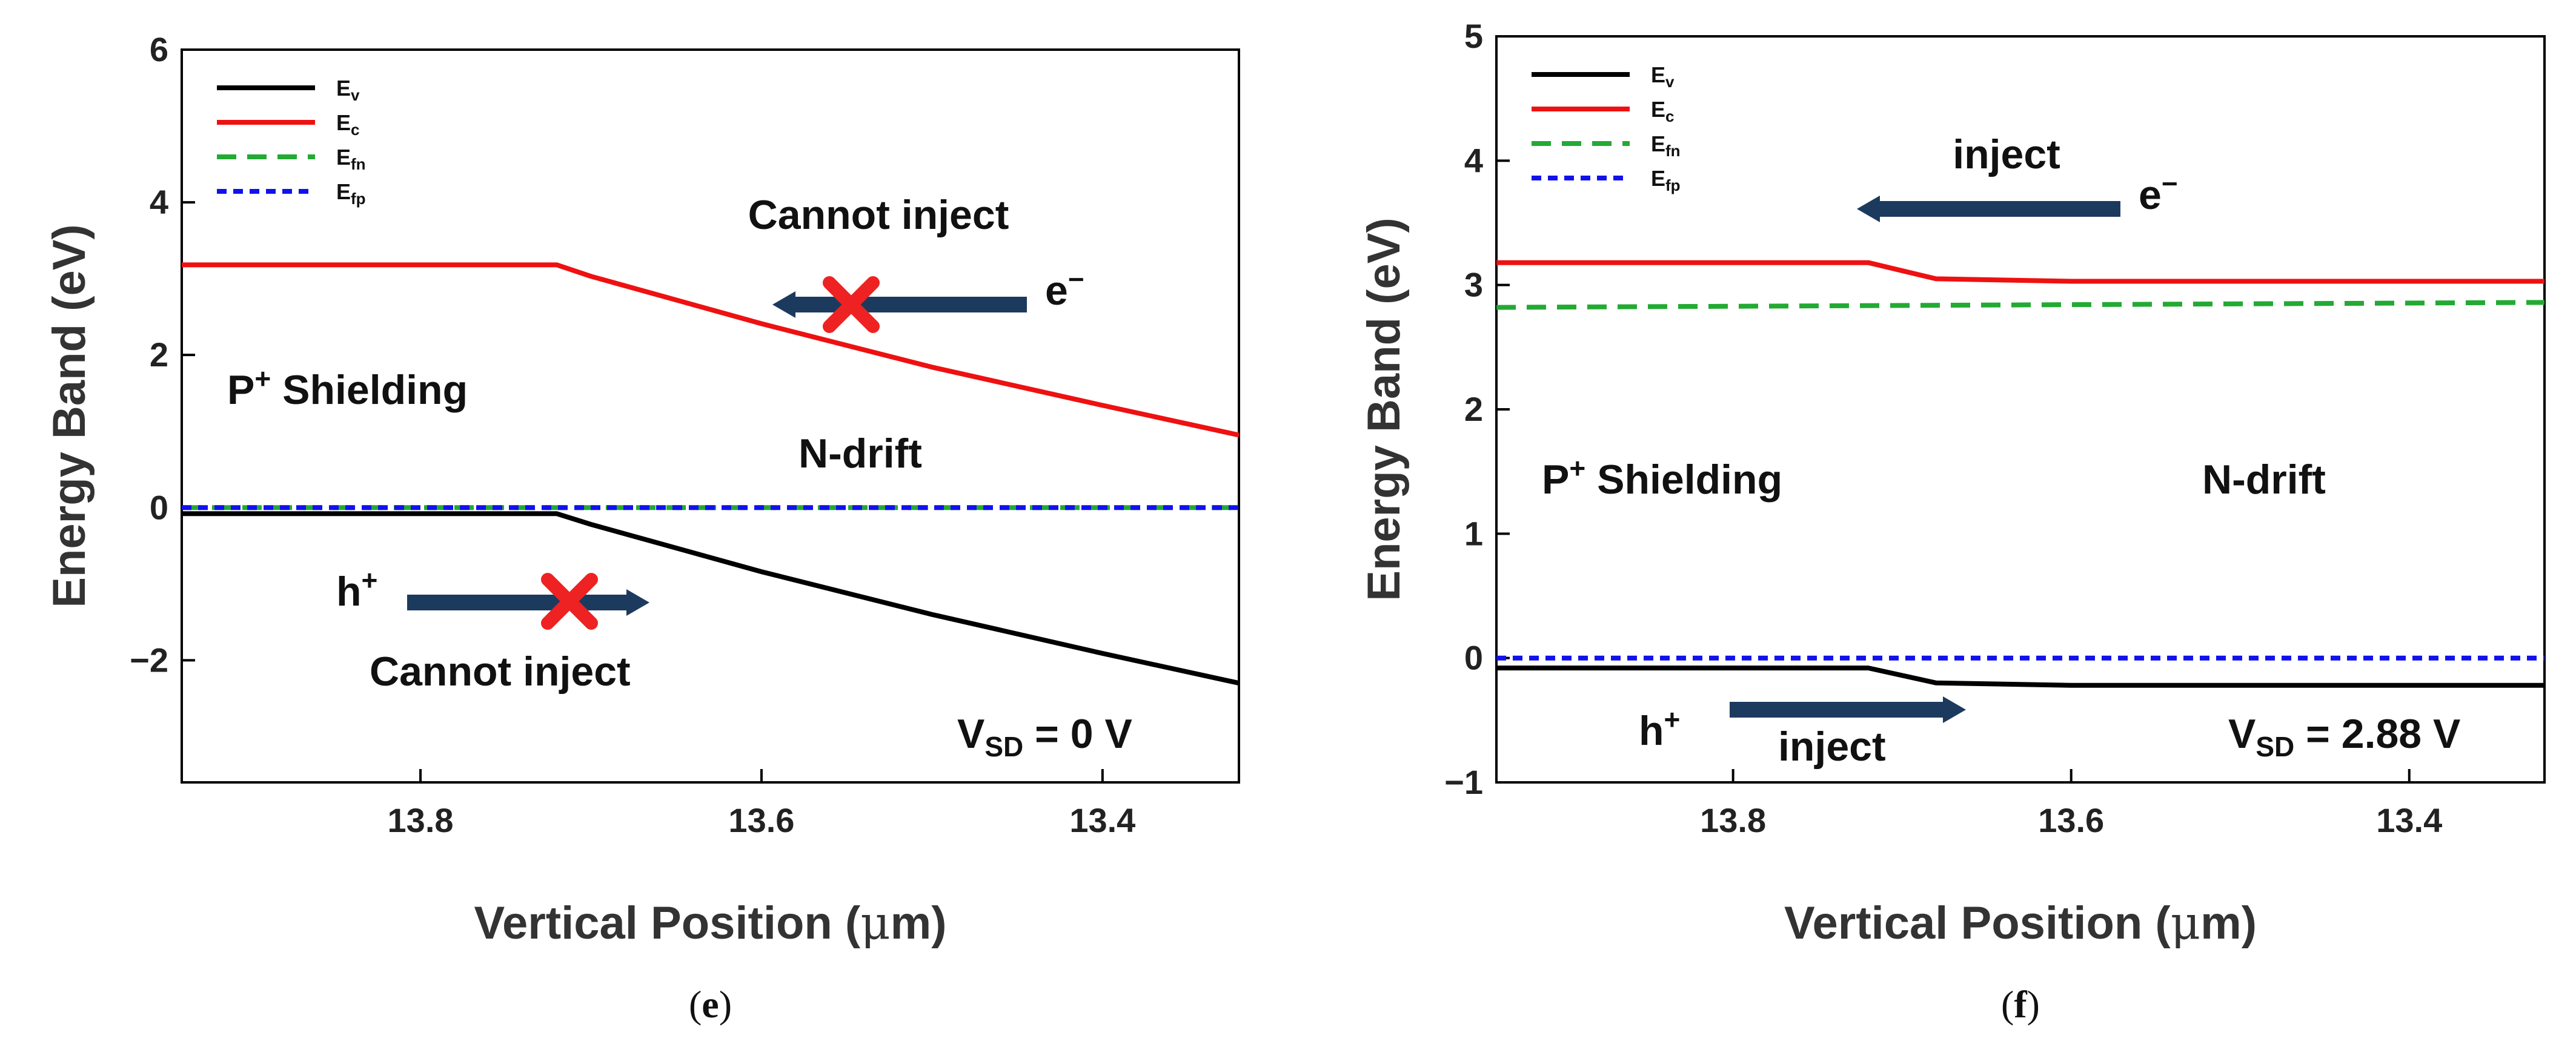  What do you see at coordinates (1473, 285) in the screenshot?
I see `y-tick-label: 3` at bounding box center [1473, 285].